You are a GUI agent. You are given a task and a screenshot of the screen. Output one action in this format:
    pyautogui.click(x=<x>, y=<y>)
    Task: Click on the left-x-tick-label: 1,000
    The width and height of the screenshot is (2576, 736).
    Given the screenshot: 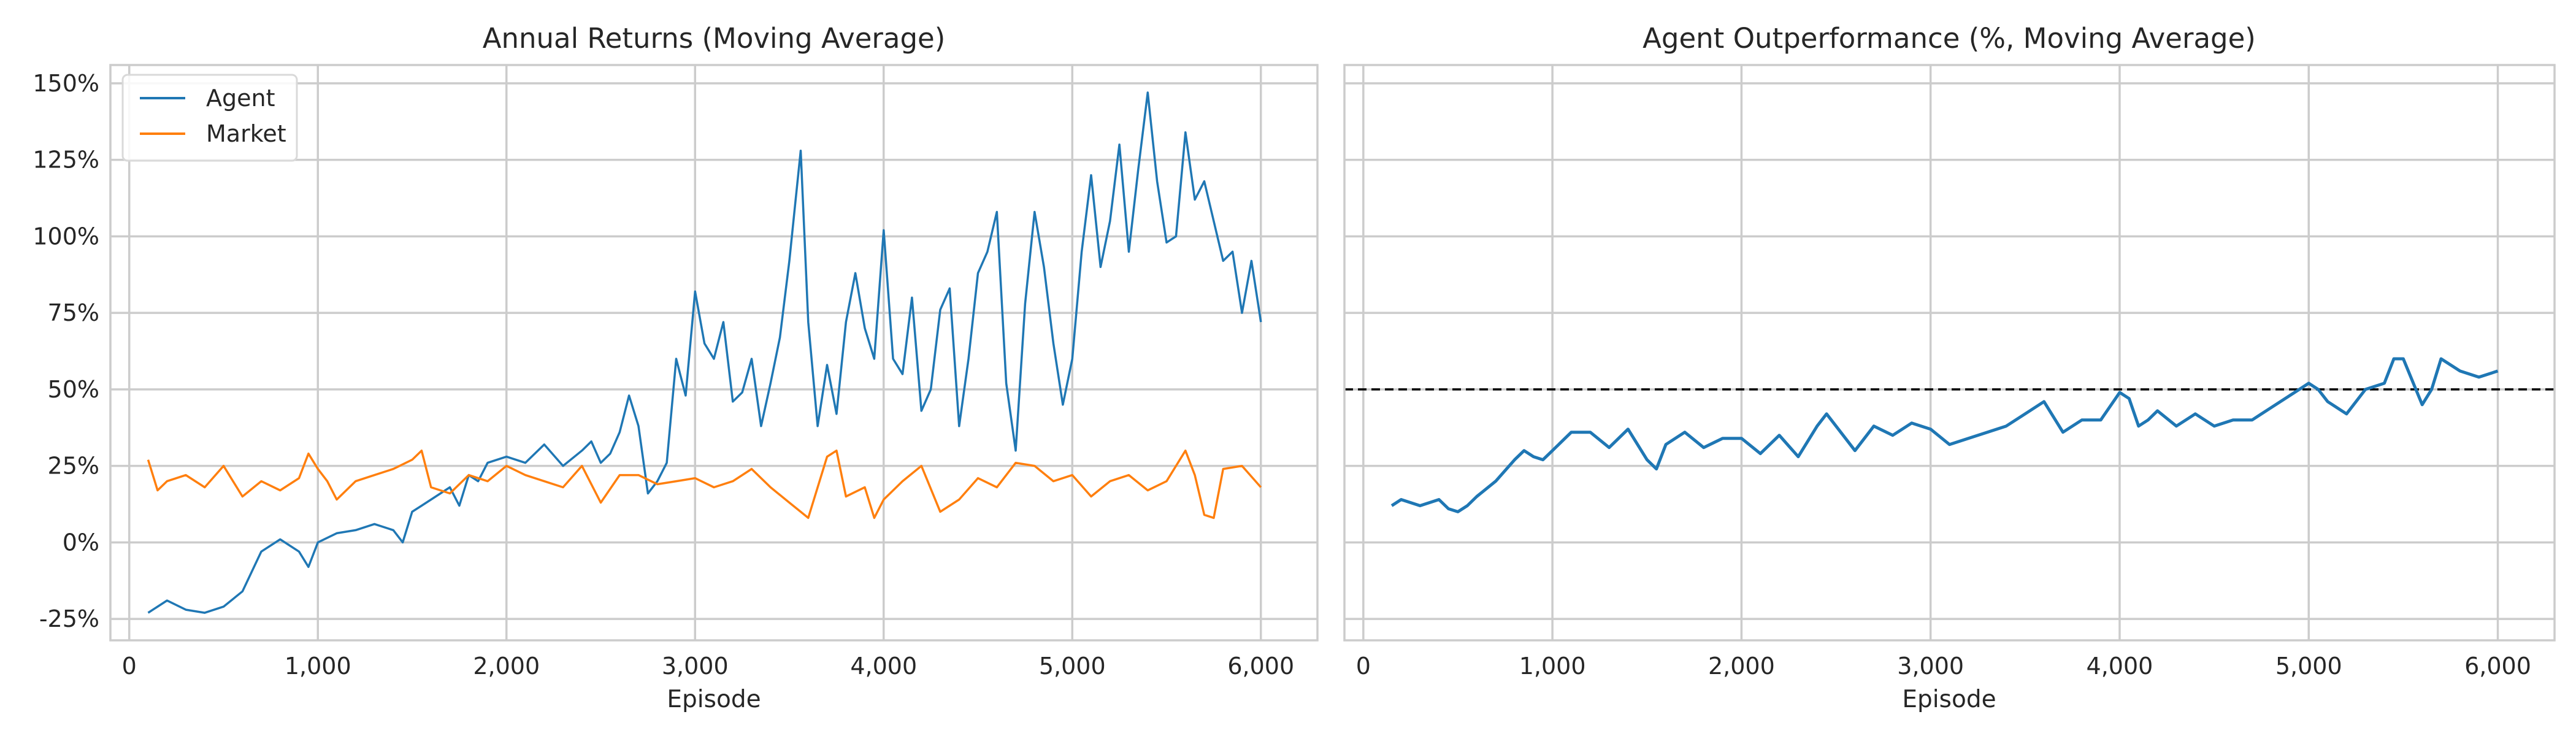 What is the action you would take?
    pyautogui.click(x=318, y=666)
    